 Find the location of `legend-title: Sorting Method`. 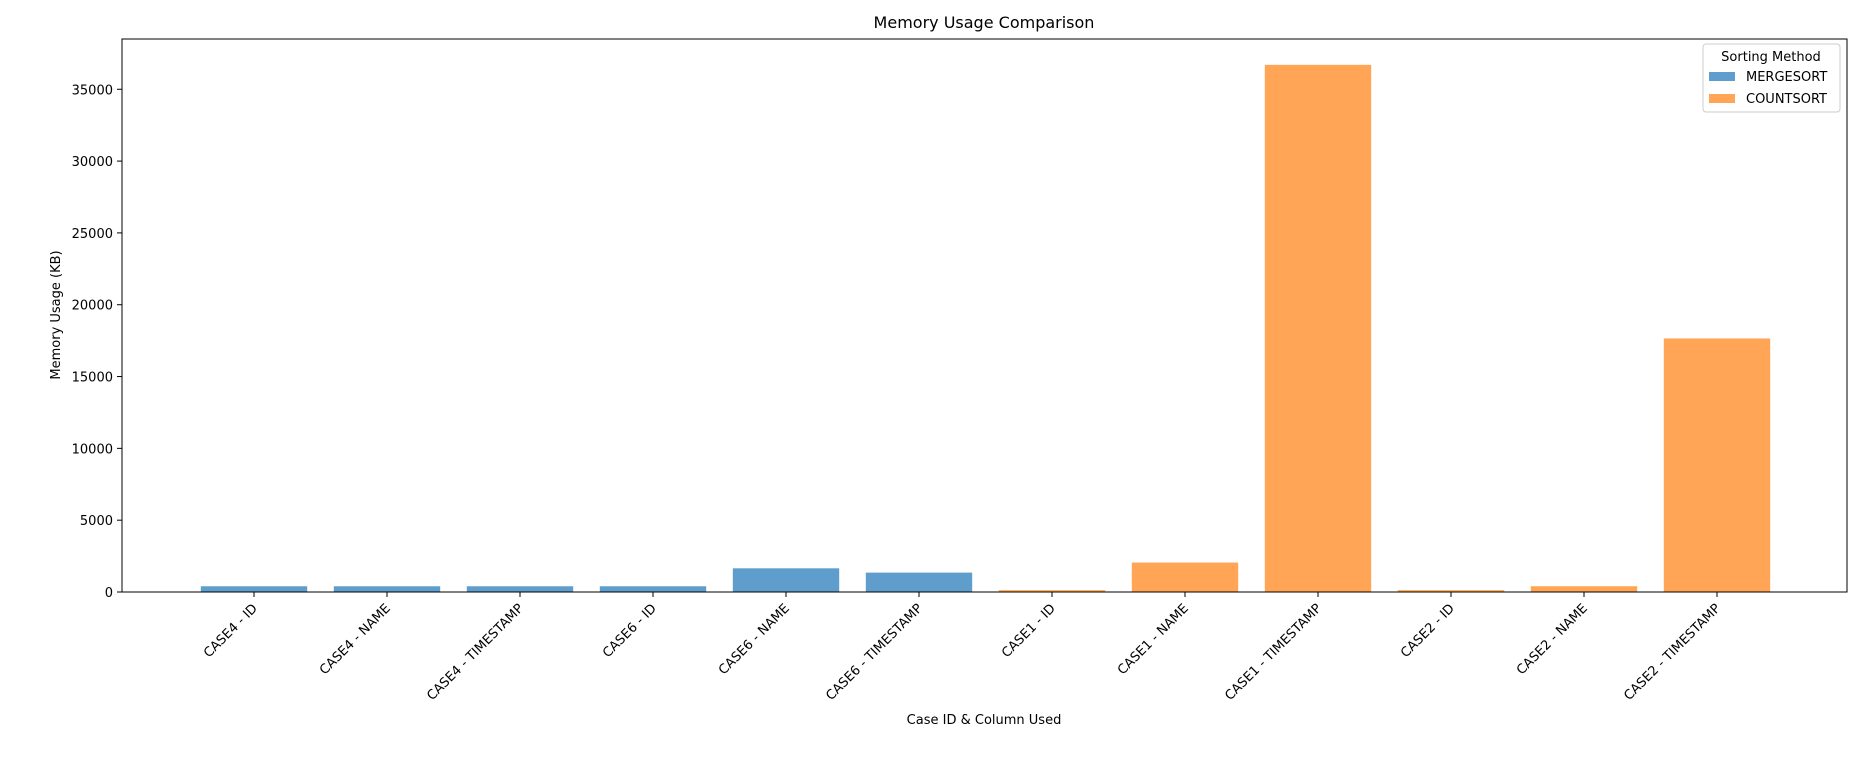

legend-title: Sorting Method is located at coordinates (1771, 57).